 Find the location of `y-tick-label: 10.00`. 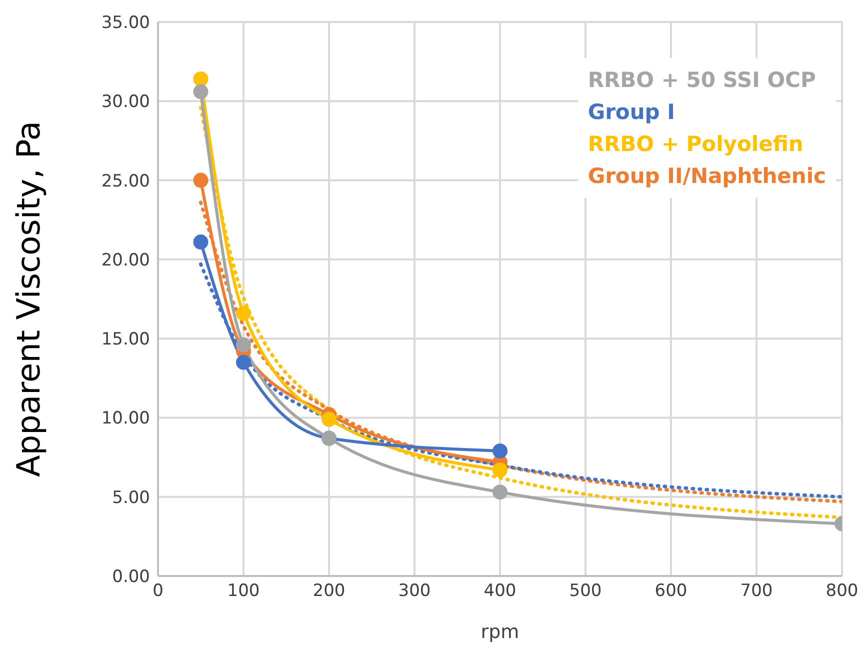

y-tick-label: 10.00 is located at coordinates (125, 418).